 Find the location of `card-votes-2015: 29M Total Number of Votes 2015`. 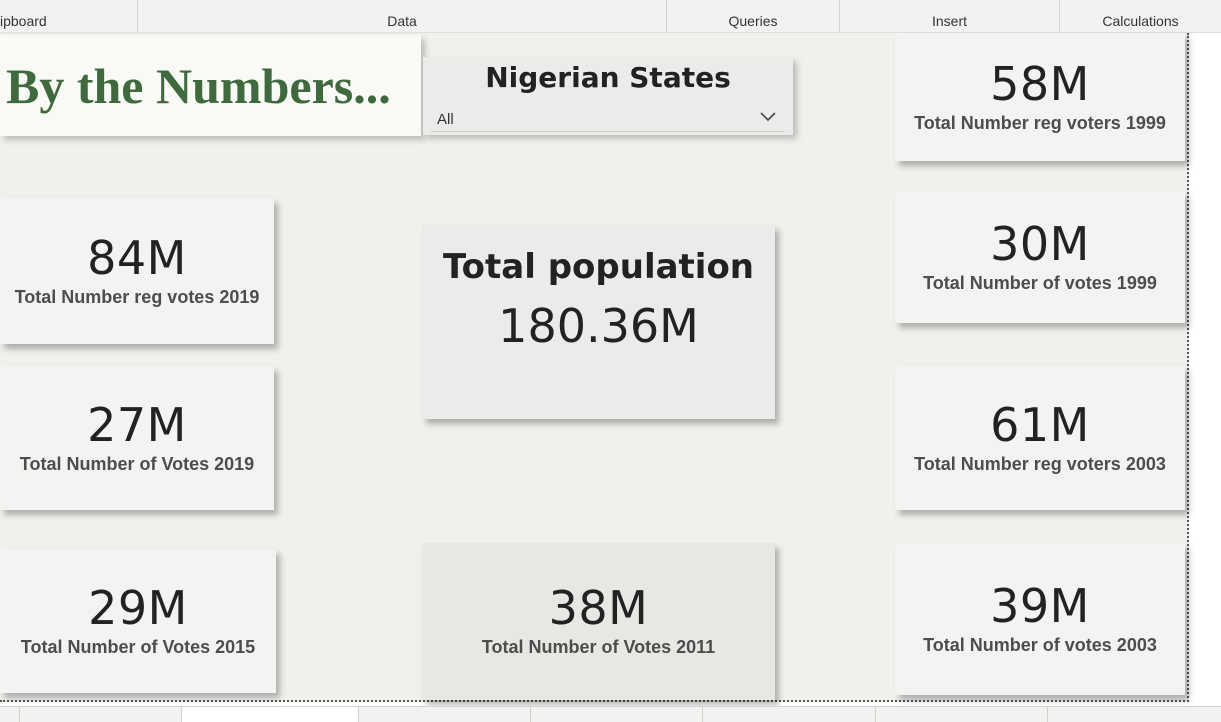

card-votes-2015: 29M Total Number of Votes 2015 is located at coordinates (138, 621).